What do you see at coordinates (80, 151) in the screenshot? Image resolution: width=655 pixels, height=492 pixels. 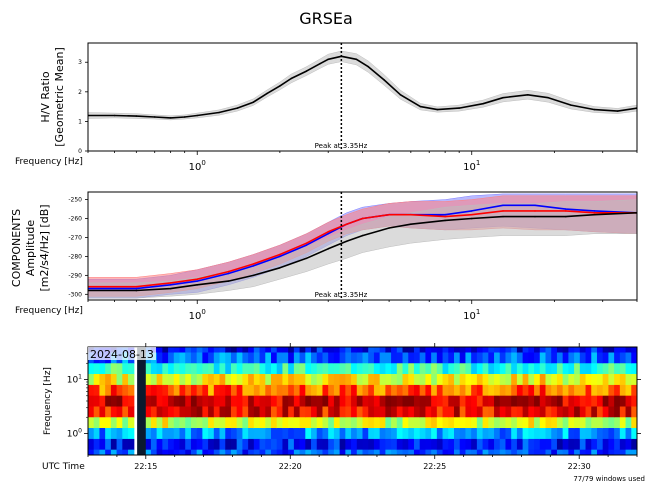 I see `hv-ratio-ytick-label: 0` at bounding box center [80, 151].